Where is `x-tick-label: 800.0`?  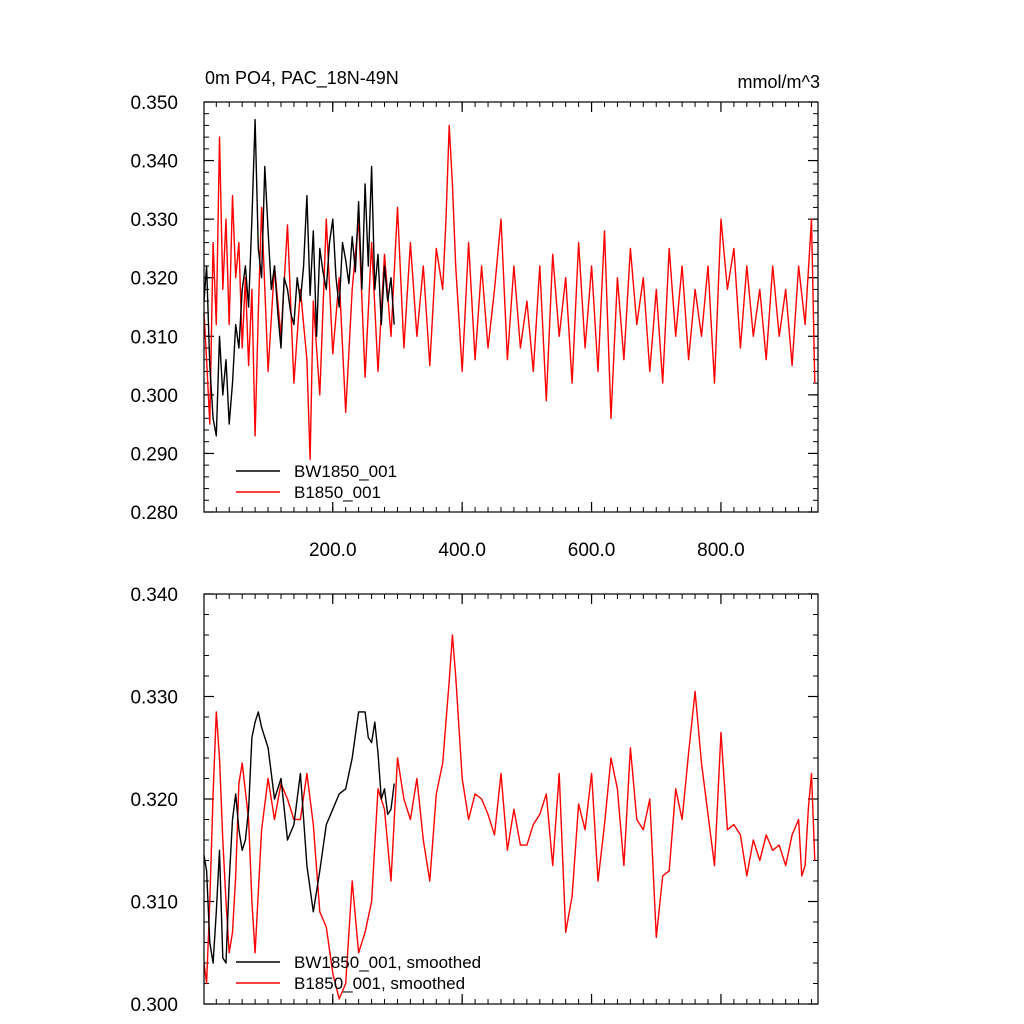
x-tick-label: 800.0 is located at coordinates (721, 550).